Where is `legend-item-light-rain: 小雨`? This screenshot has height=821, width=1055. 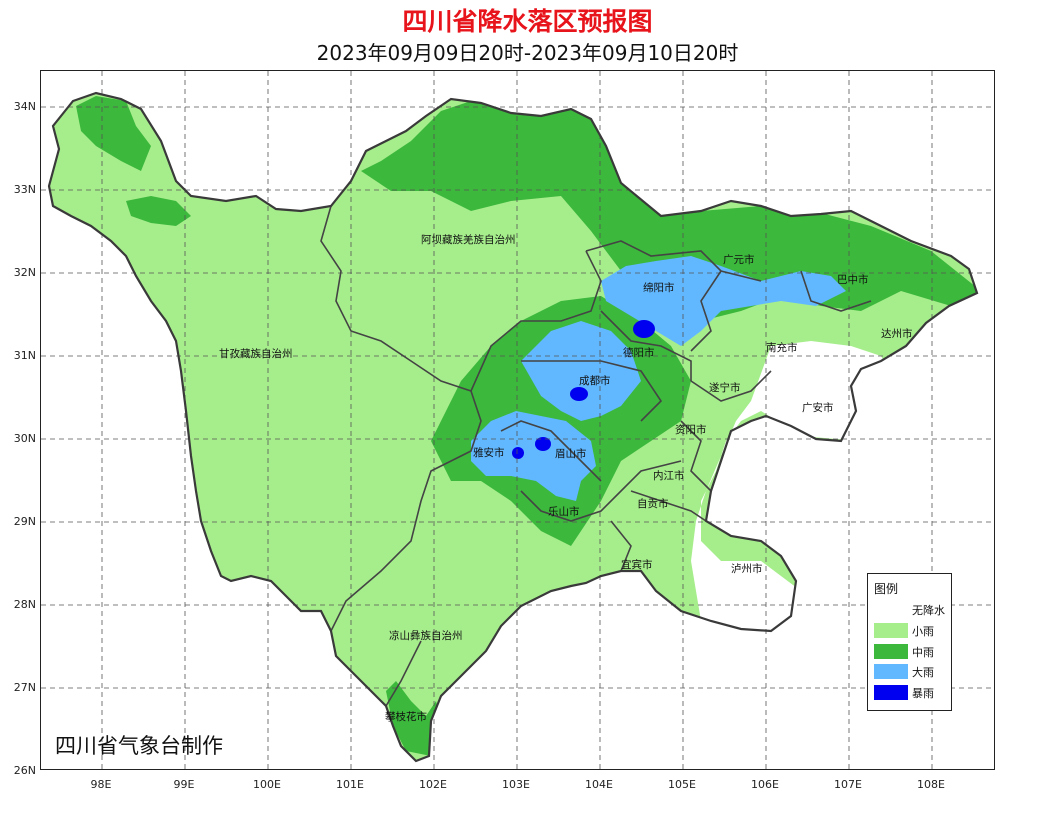 legend-item-light-rain: 小雨 is located at coordinates (912, 630).